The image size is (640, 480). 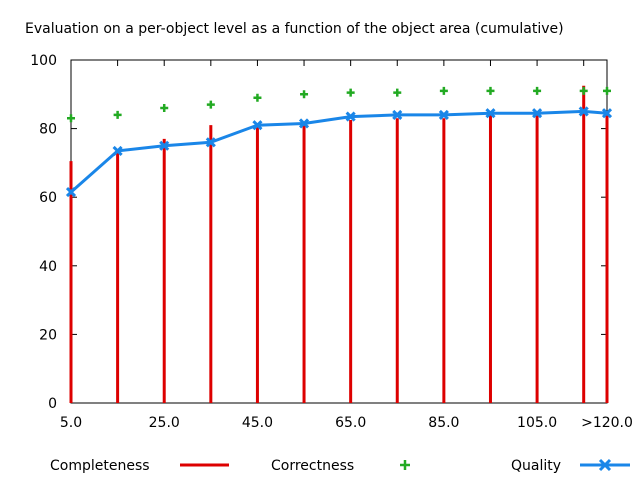 What do you see at coordinates (48, 267) in the screenshot?
I see `y-tick-label: 40` at bounding box center [48, 267].